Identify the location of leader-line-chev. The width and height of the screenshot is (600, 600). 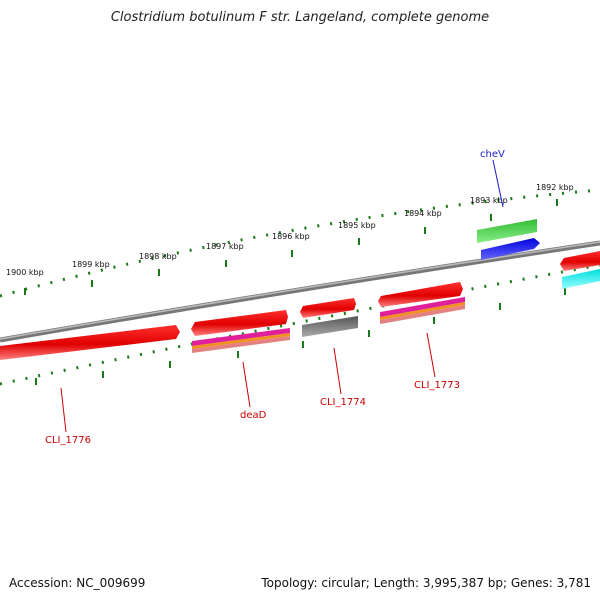
(498, 183).